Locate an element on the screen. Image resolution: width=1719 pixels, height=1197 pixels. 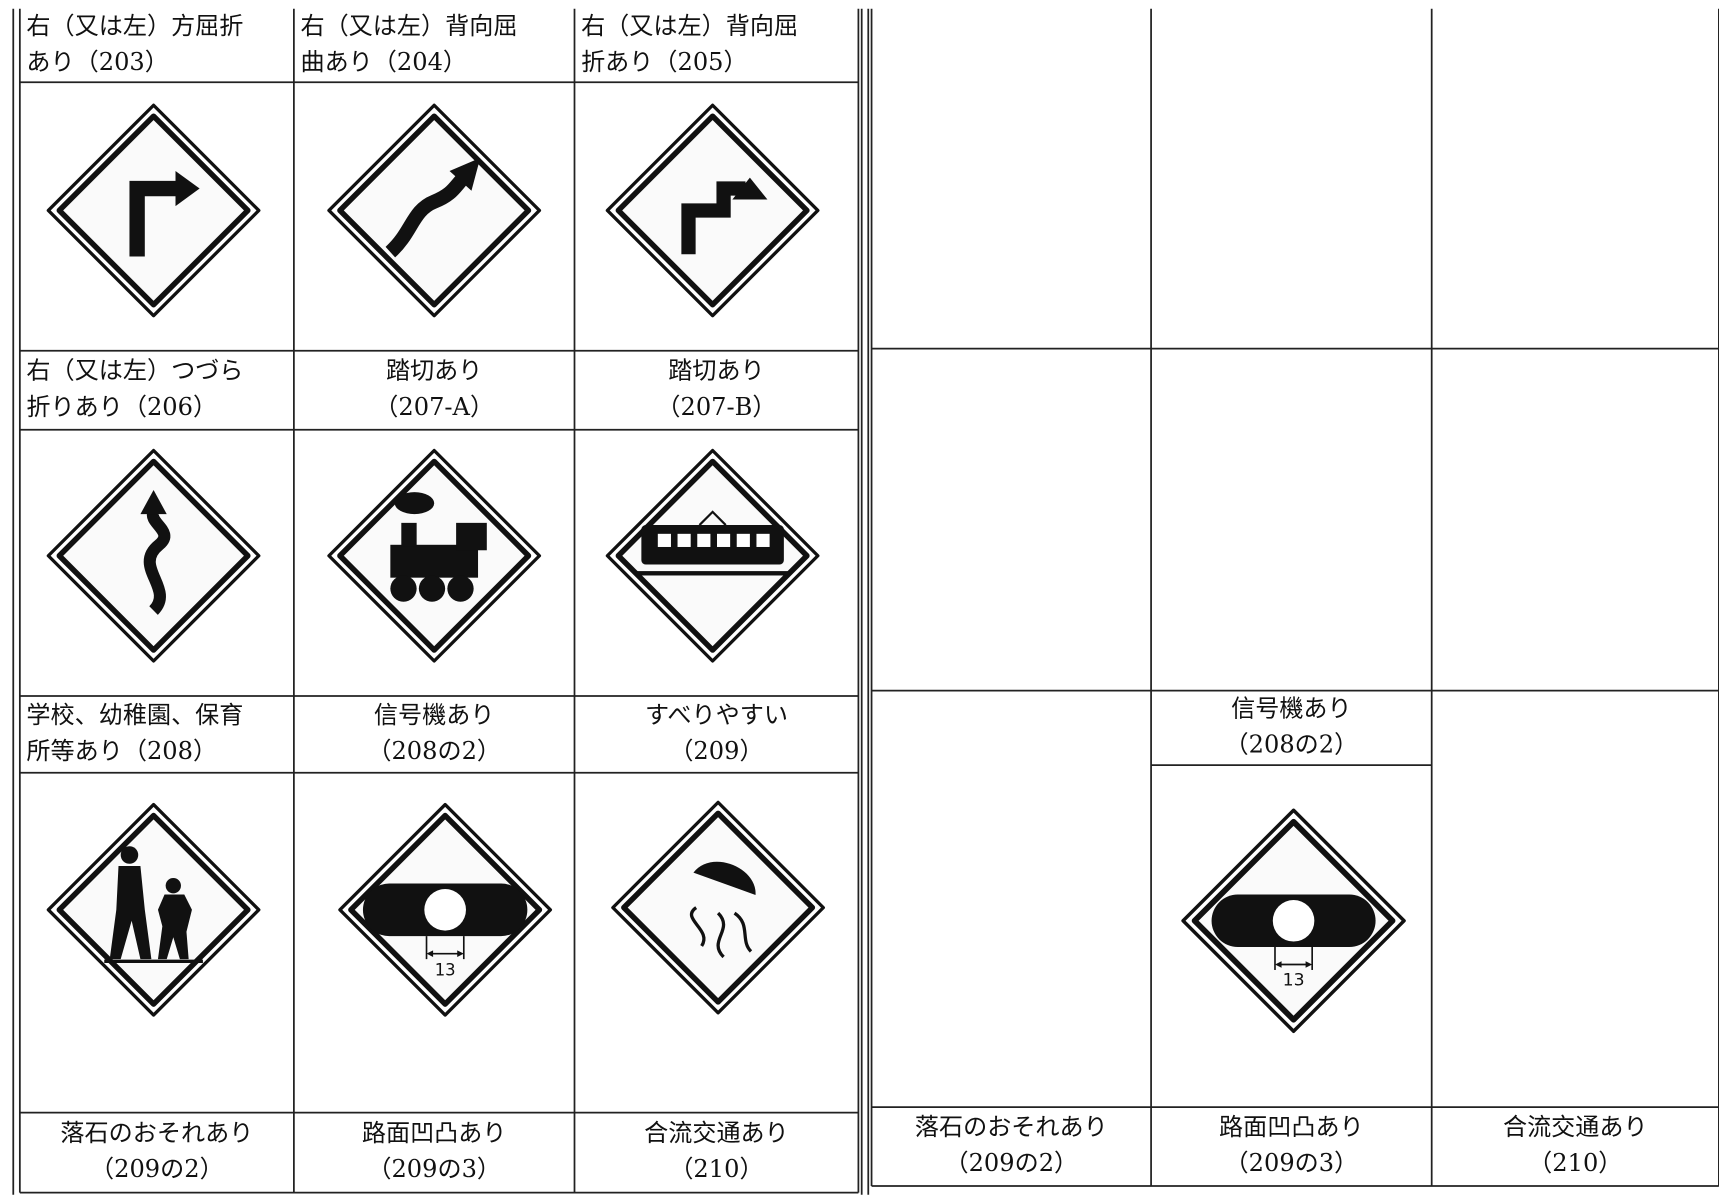
cell-label: 曲あり（204） is located at coordinates (383, 62).